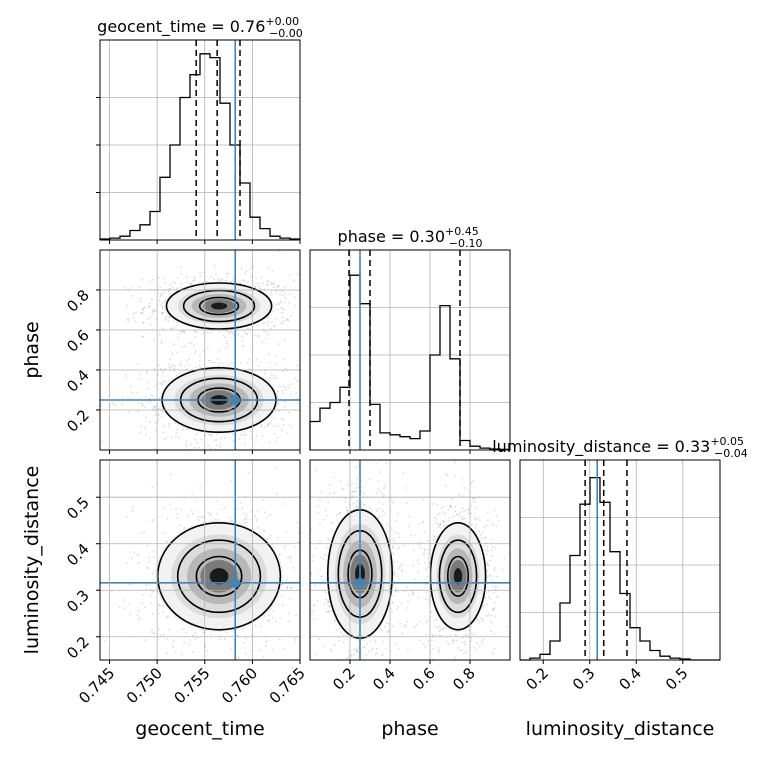 The height and width of the screenshot is (764, 760). What do you see at coordinates (32, 349) in the screenshot?
I see `y-axis-label-phase: phase` at bounding box center [32, 349].